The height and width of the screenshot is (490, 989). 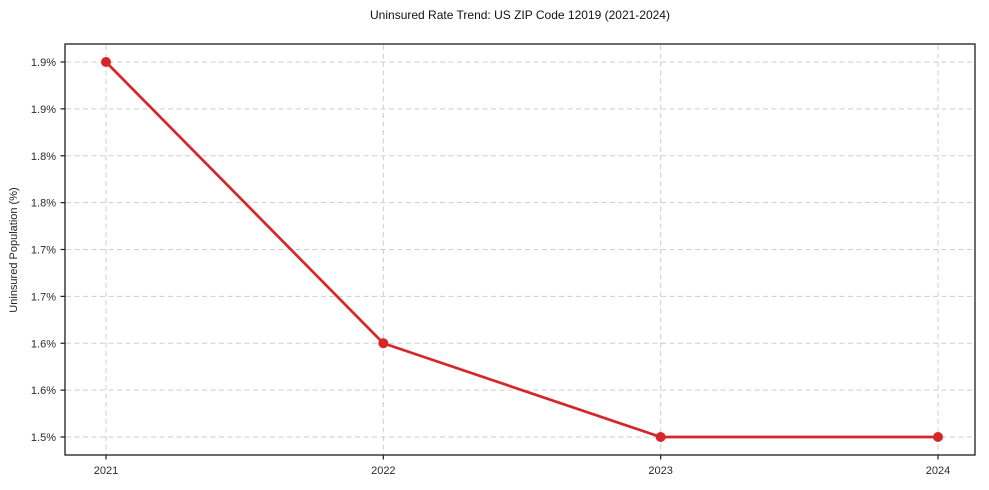 I want to click on x-tick-label: 2021, so click(x=106, y=471).